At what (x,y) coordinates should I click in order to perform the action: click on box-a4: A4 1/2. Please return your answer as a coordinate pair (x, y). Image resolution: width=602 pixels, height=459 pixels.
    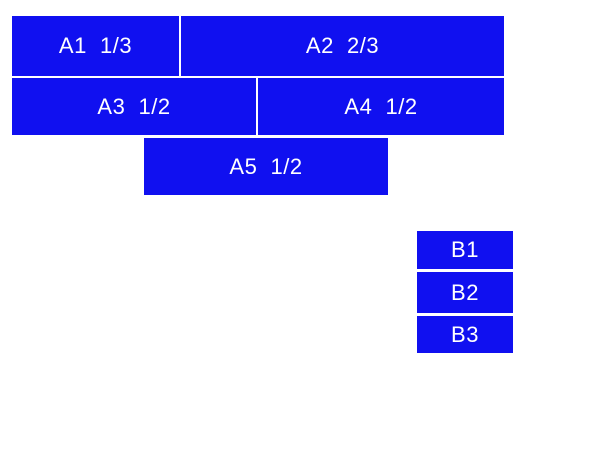
    Looking at the image, I should click on (381, 106).